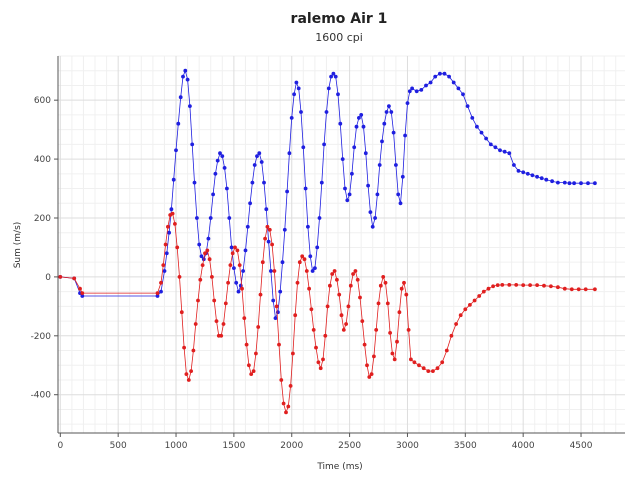 The width and height of the screenshot is (641, 481). Describe the element at coordinates (118, 446) in the screenshot. I see `x-tick-label: 500` at that location.